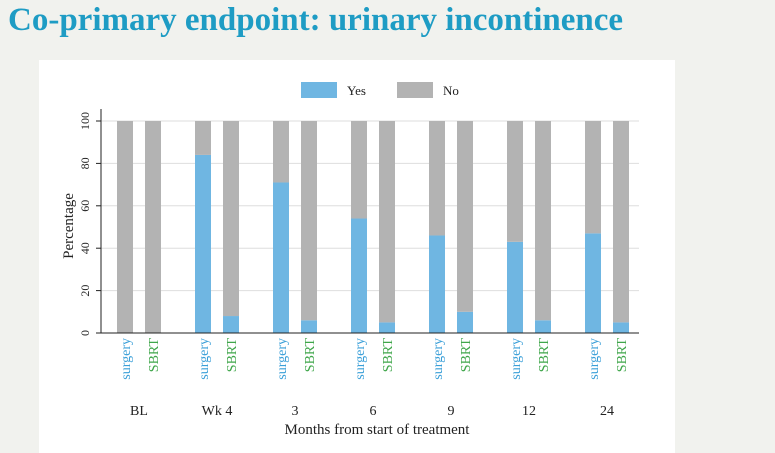 Image resolution: width=775 pixels, height=453 pixels. Describe the element at coordinates (451, 90) in the screenshot. I see `legend-no-label: No` at that location.